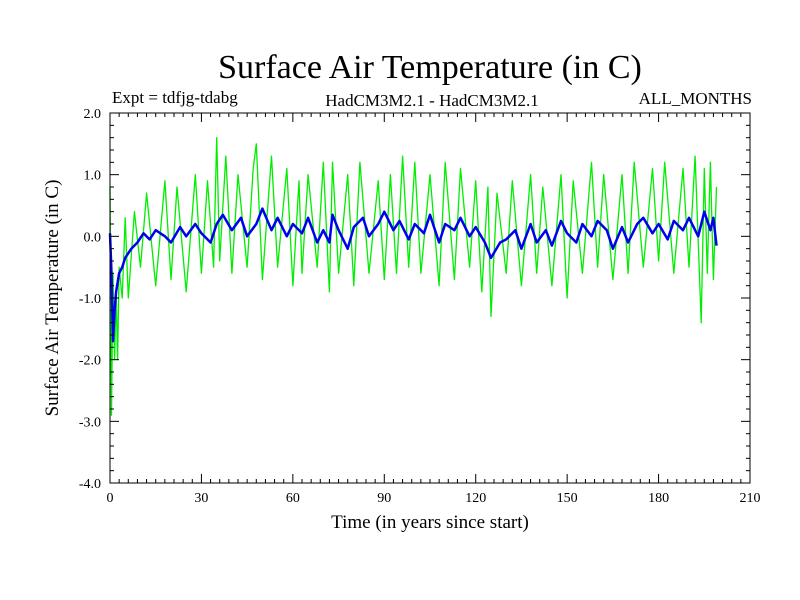 This screenshot has width=800, height=600. I want to click on x-axis-label: Time (in years since start), so click(430, 522).